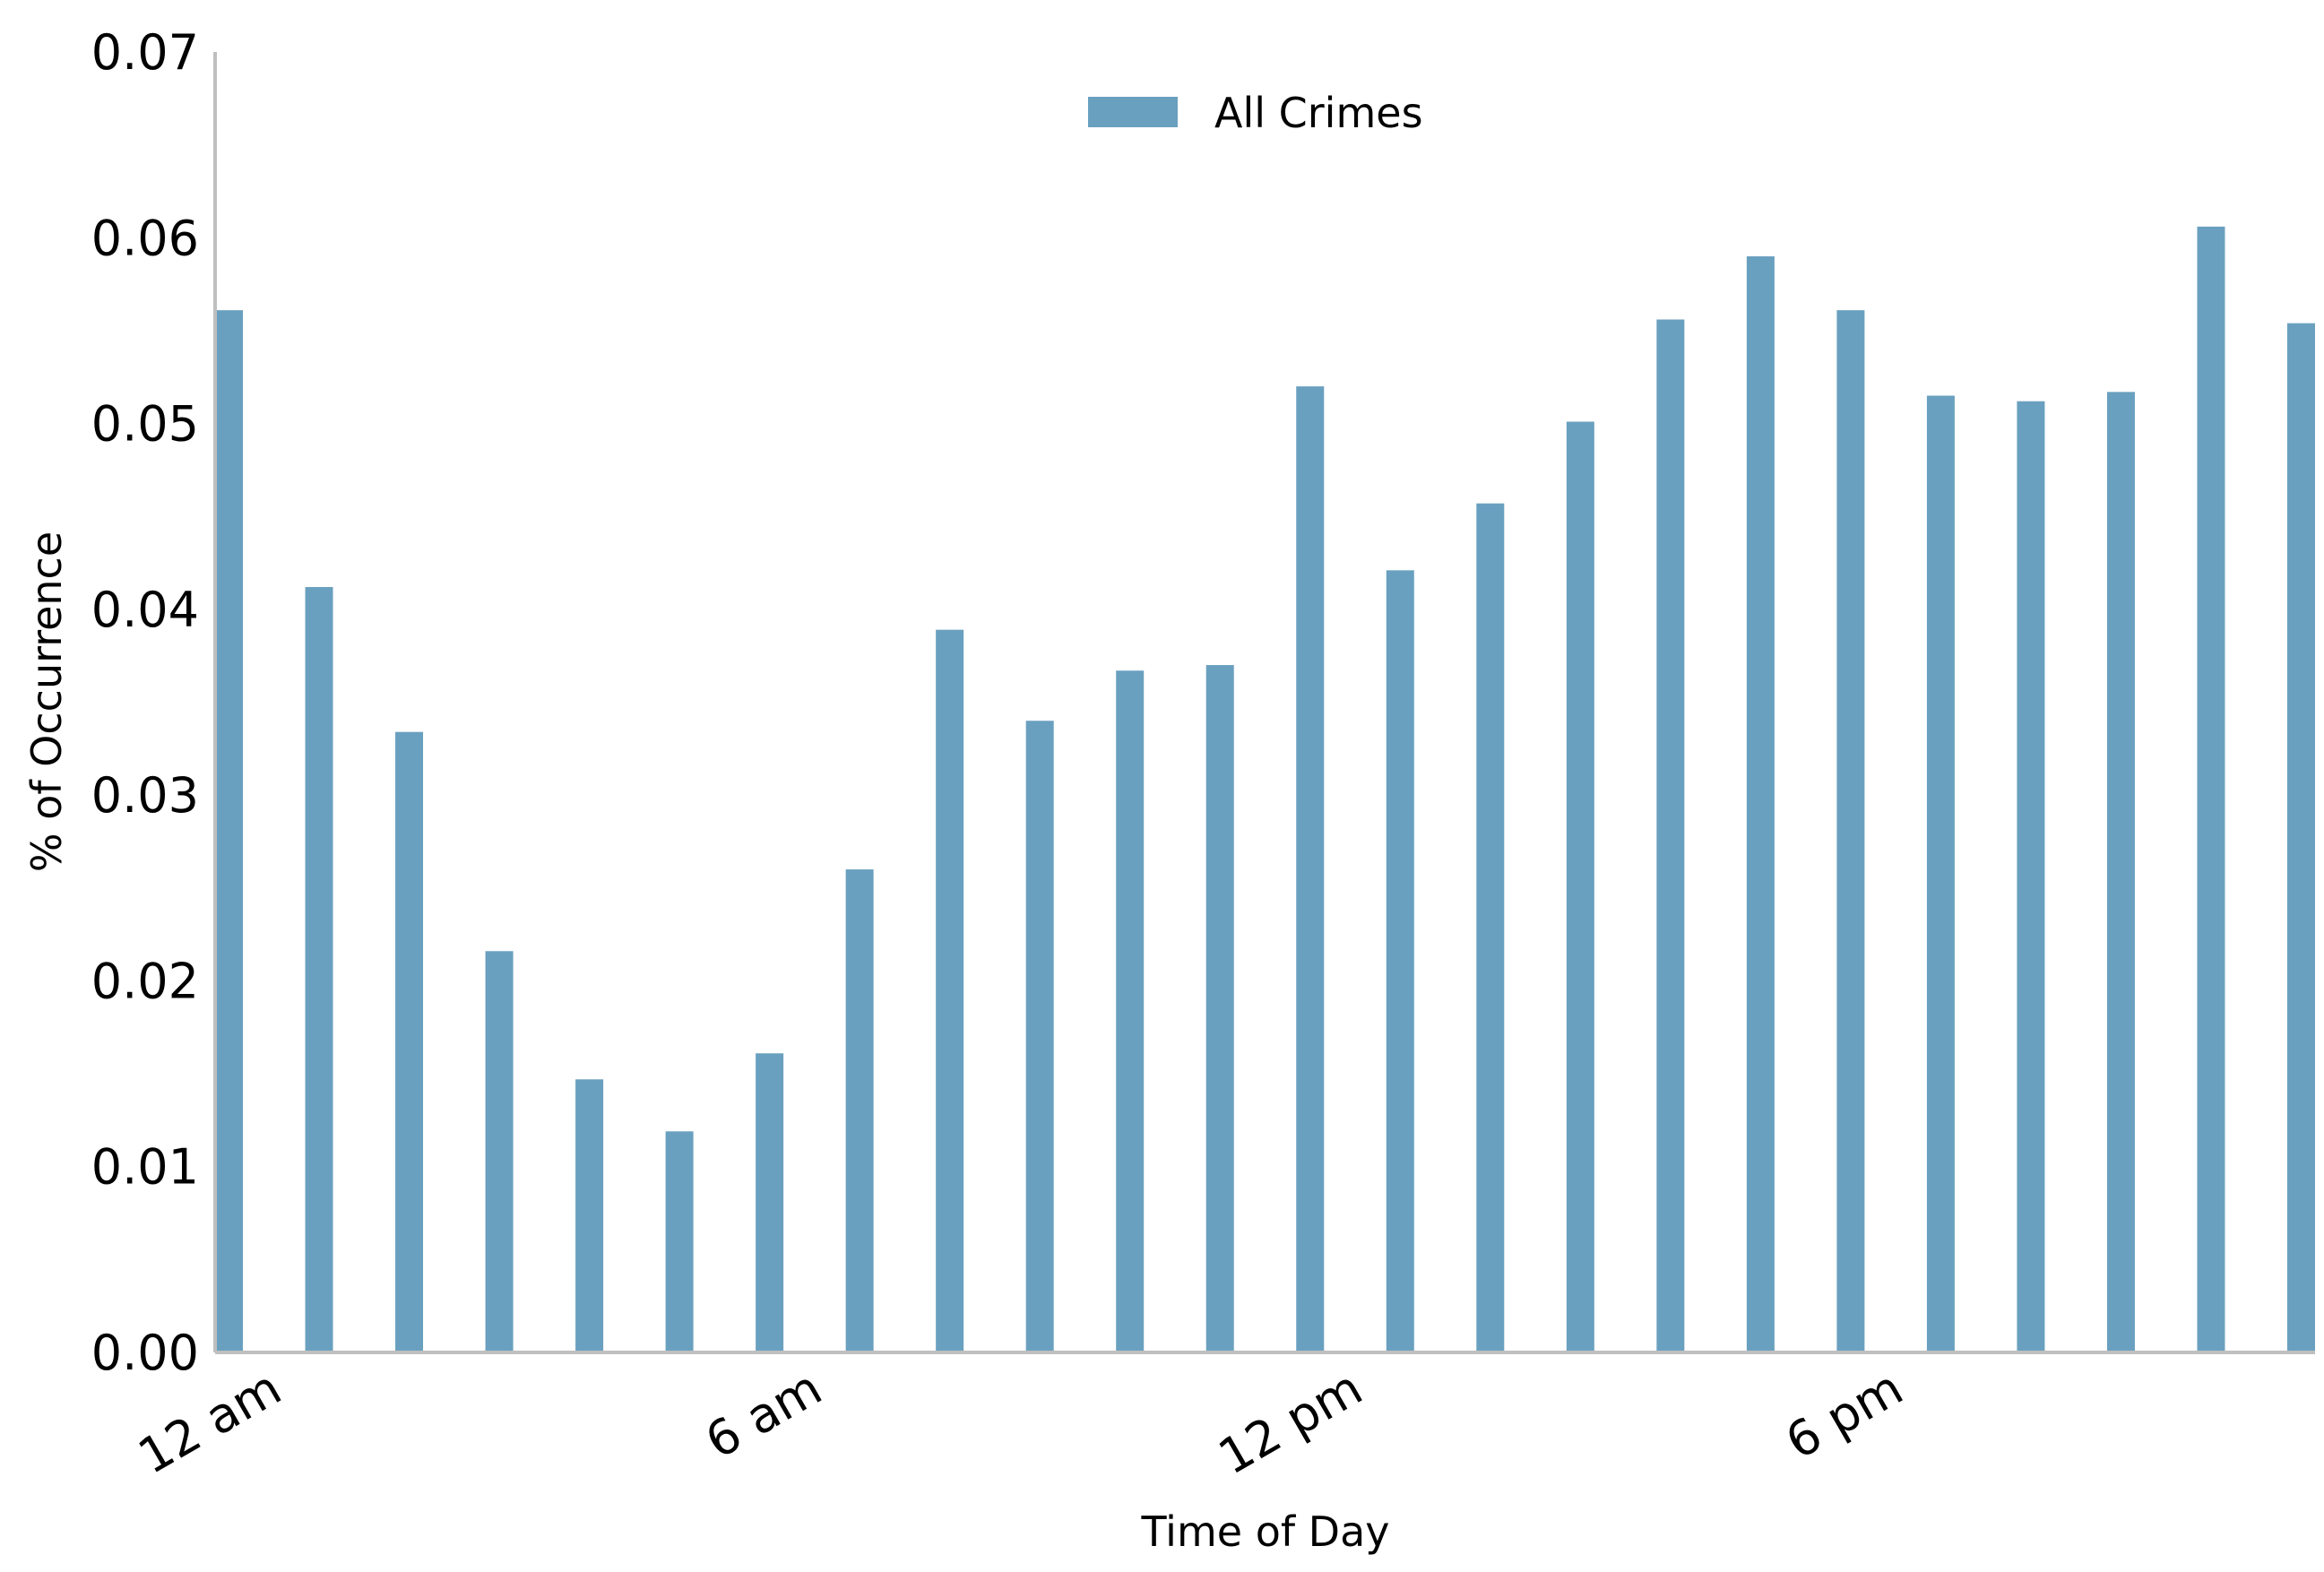 This screenshot has width=2324, height=1572. What do you see at coordinates (145, 1353) in the screenshot?
I see `y-tick-label: 0.00` at bounding box center [145, 1353].